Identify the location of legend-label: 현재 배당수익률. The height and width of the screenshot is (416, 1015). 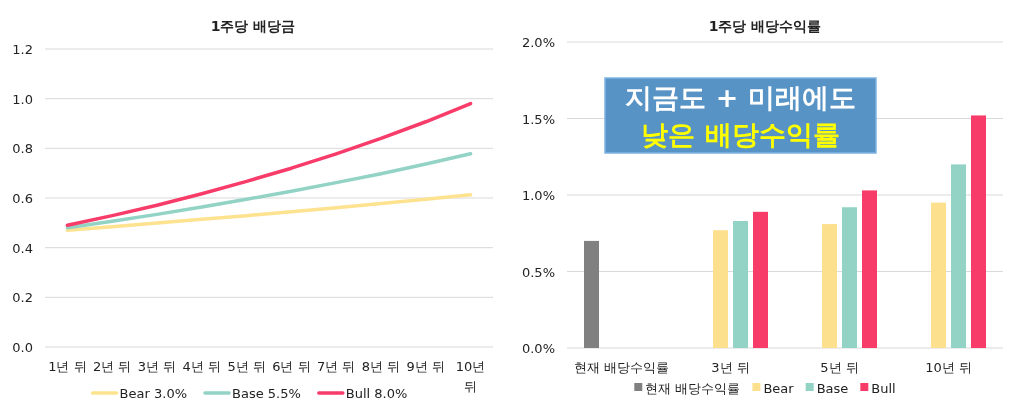
(693, 388).